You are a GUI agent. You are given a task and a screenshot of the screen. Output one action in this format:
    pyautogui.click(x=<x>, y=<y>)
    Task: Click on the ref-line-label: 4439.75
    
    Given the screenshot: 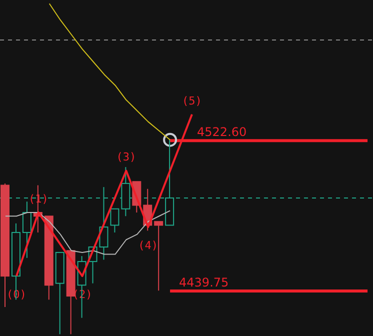 What is the action you would take?
    pyautogui.click(x=204, y=283)
    